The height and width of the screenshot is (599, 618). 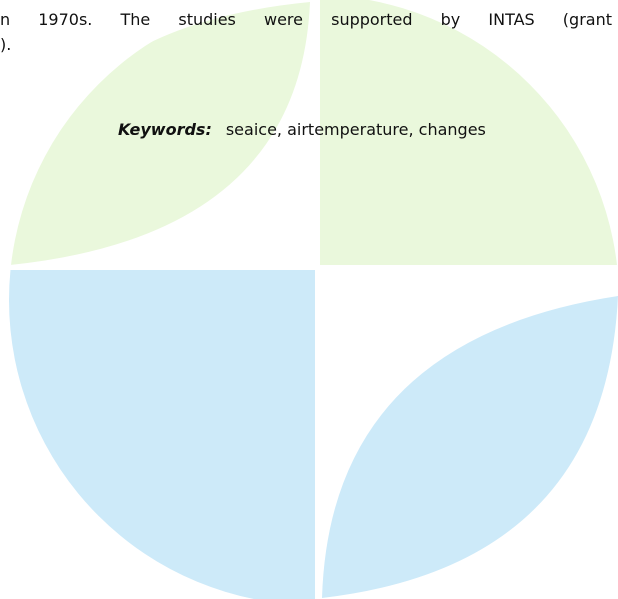 I want to click on keywords: Keywords: seaice, airtemperature, changes, so click(x=302, y=129).